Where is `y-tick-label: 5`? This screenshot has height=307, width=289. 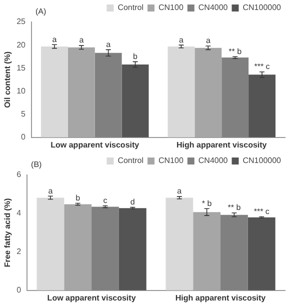
y-tick-label: 5 is located at coordinates (23, 114).